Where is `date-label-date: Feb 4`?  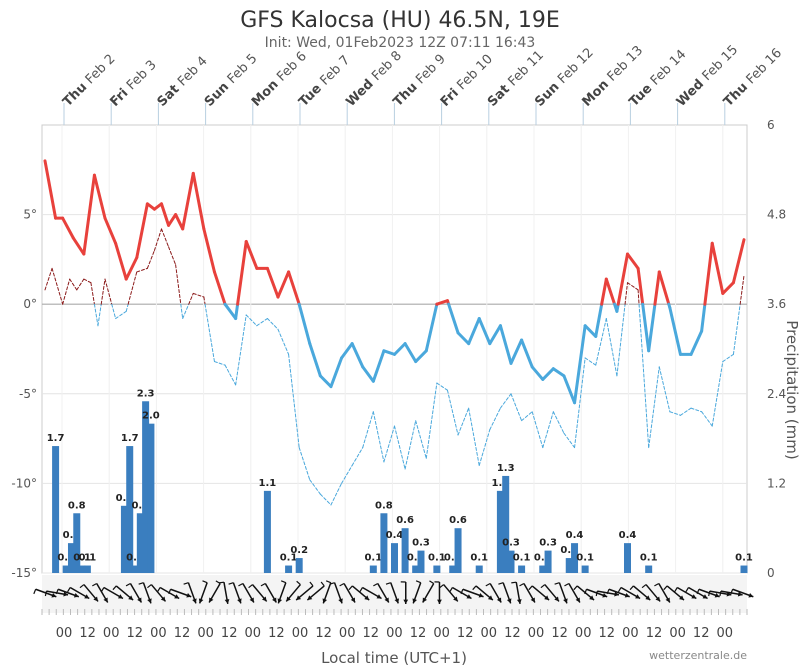
date-label-date: Feb 4 is located at coordinates (193, 72).